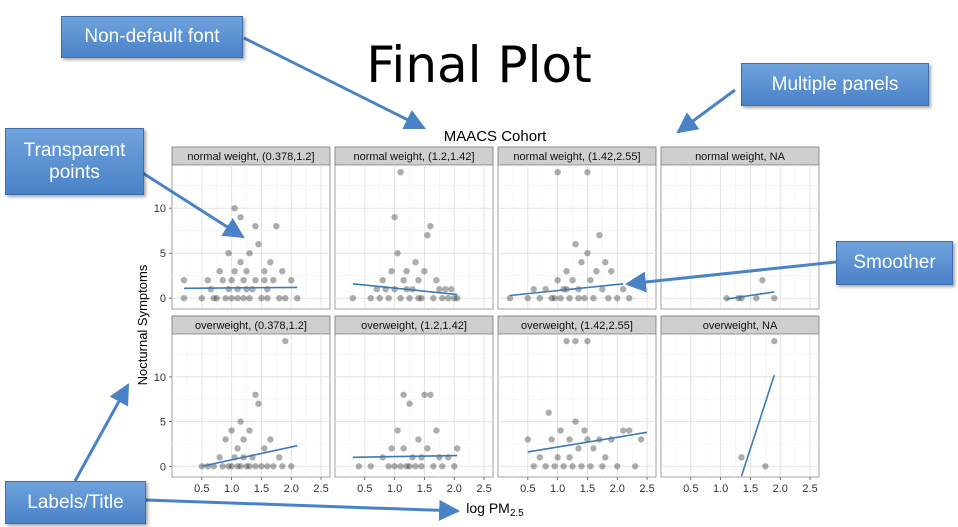 This screenshot has width=958, height=527. I want to click on chart-title: MAACS Cohort, so click(495, 136).